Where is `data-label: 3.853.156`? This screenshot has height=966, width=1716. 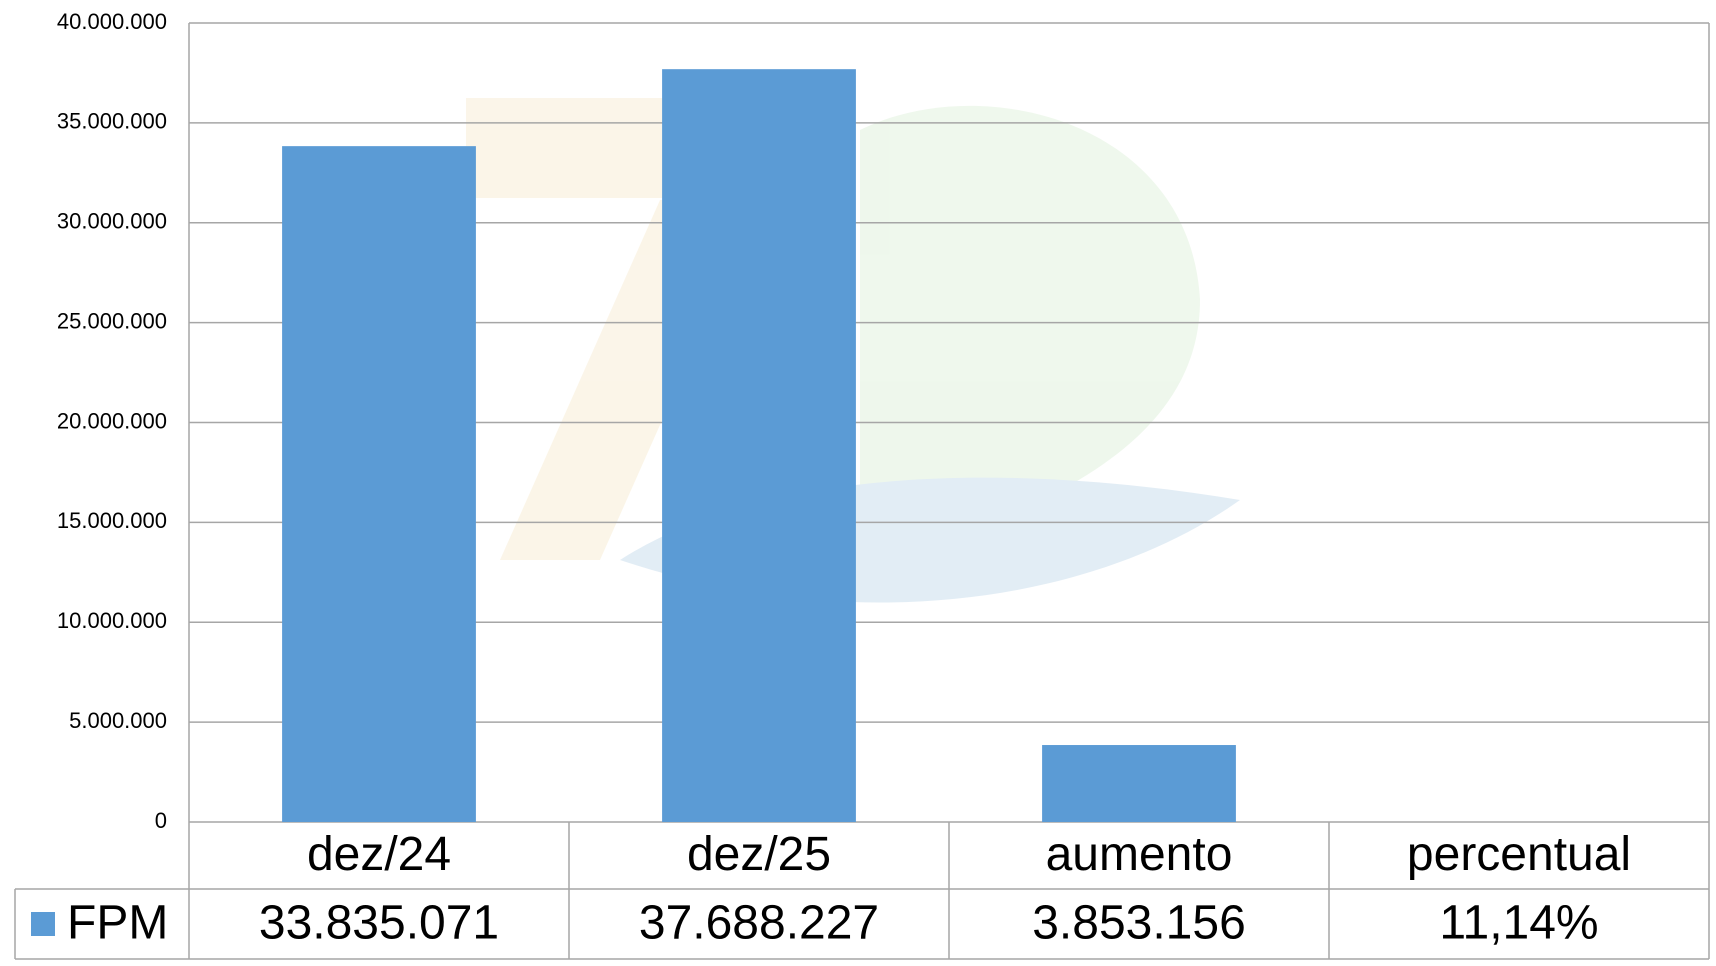 data-label: 3.853.156 is located at coordinates (1139, 923).